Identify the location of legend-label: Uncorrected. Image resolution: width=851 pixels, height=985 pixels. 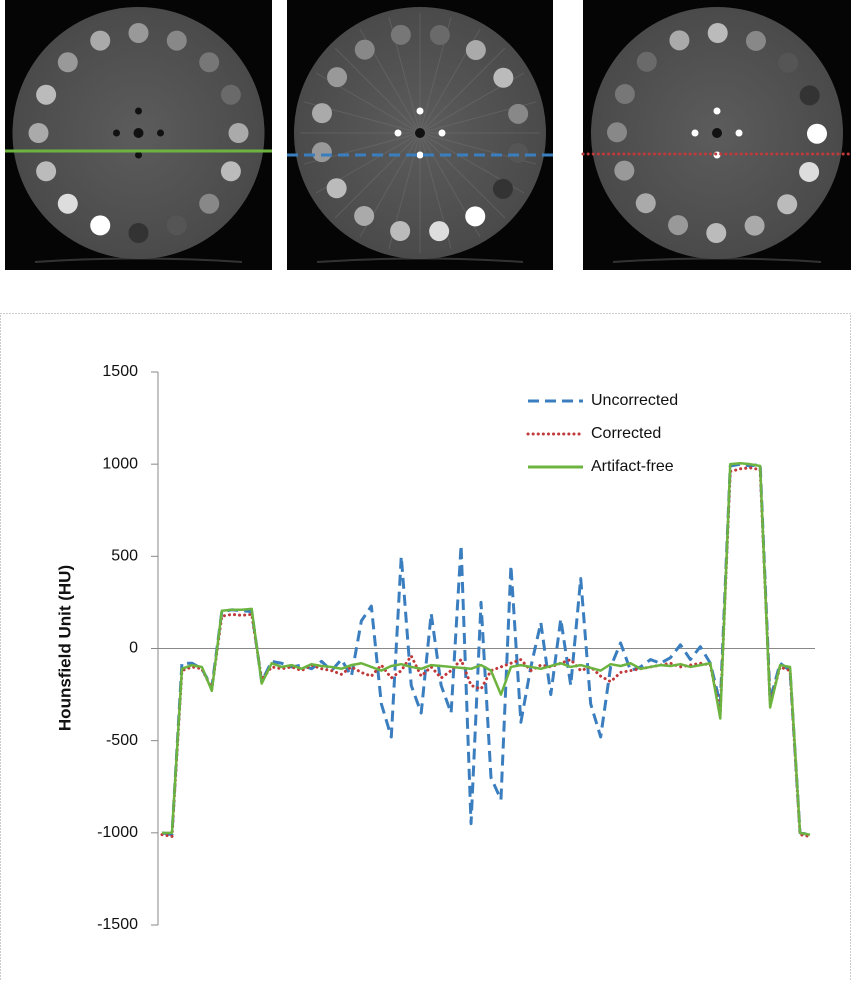
(634, 400).